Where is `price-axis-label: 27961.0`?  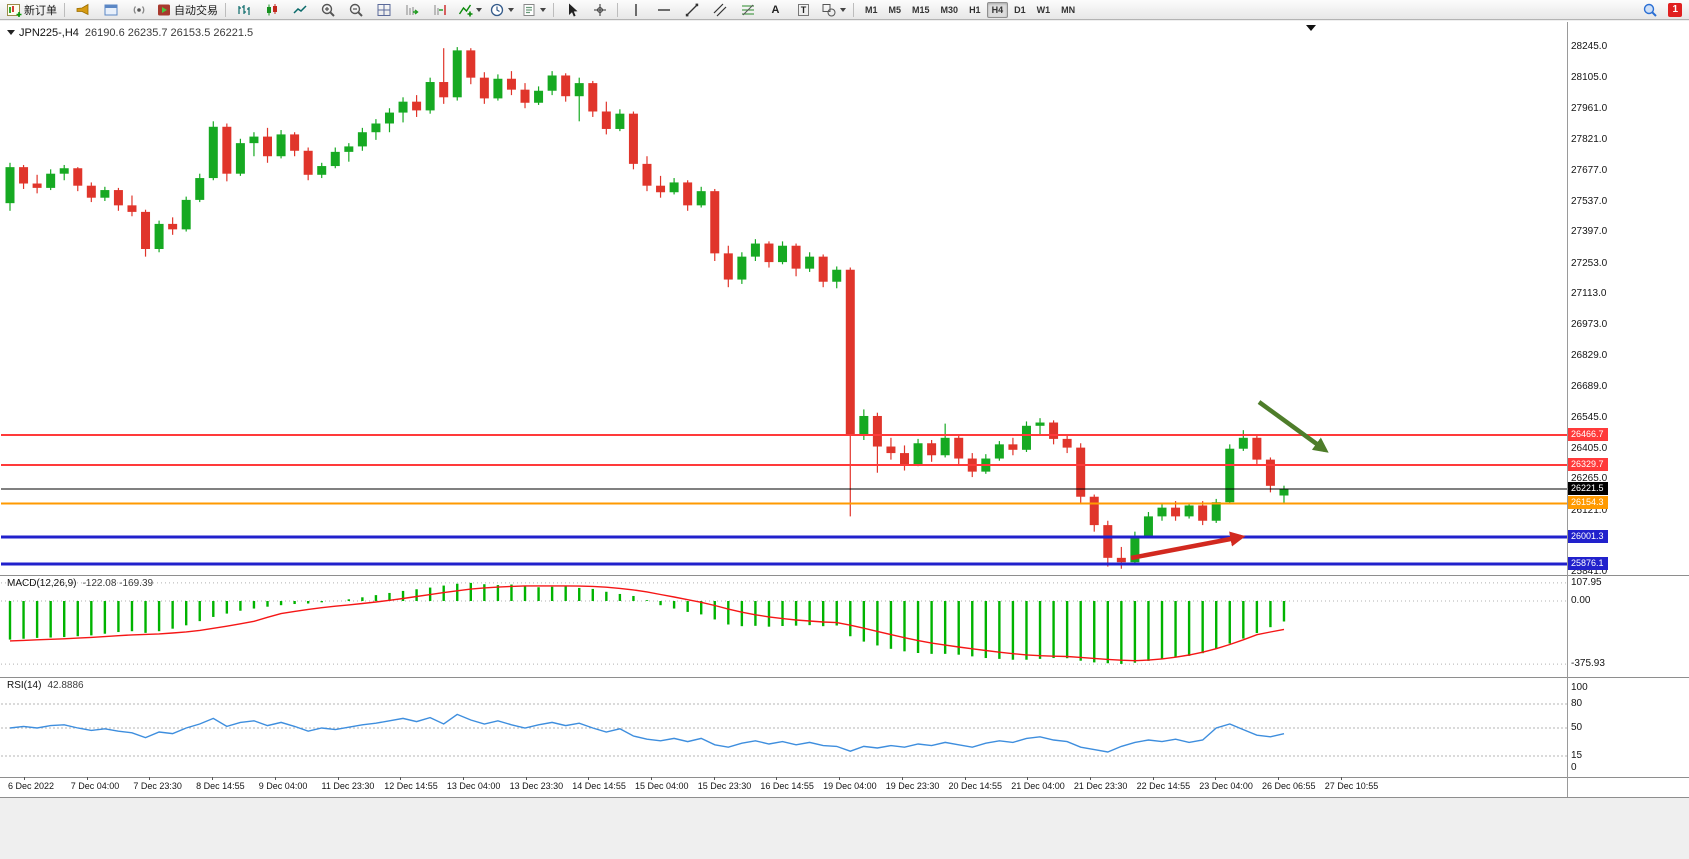
price-axis-label: 27961.0 is located at coordinates (1589, 109).